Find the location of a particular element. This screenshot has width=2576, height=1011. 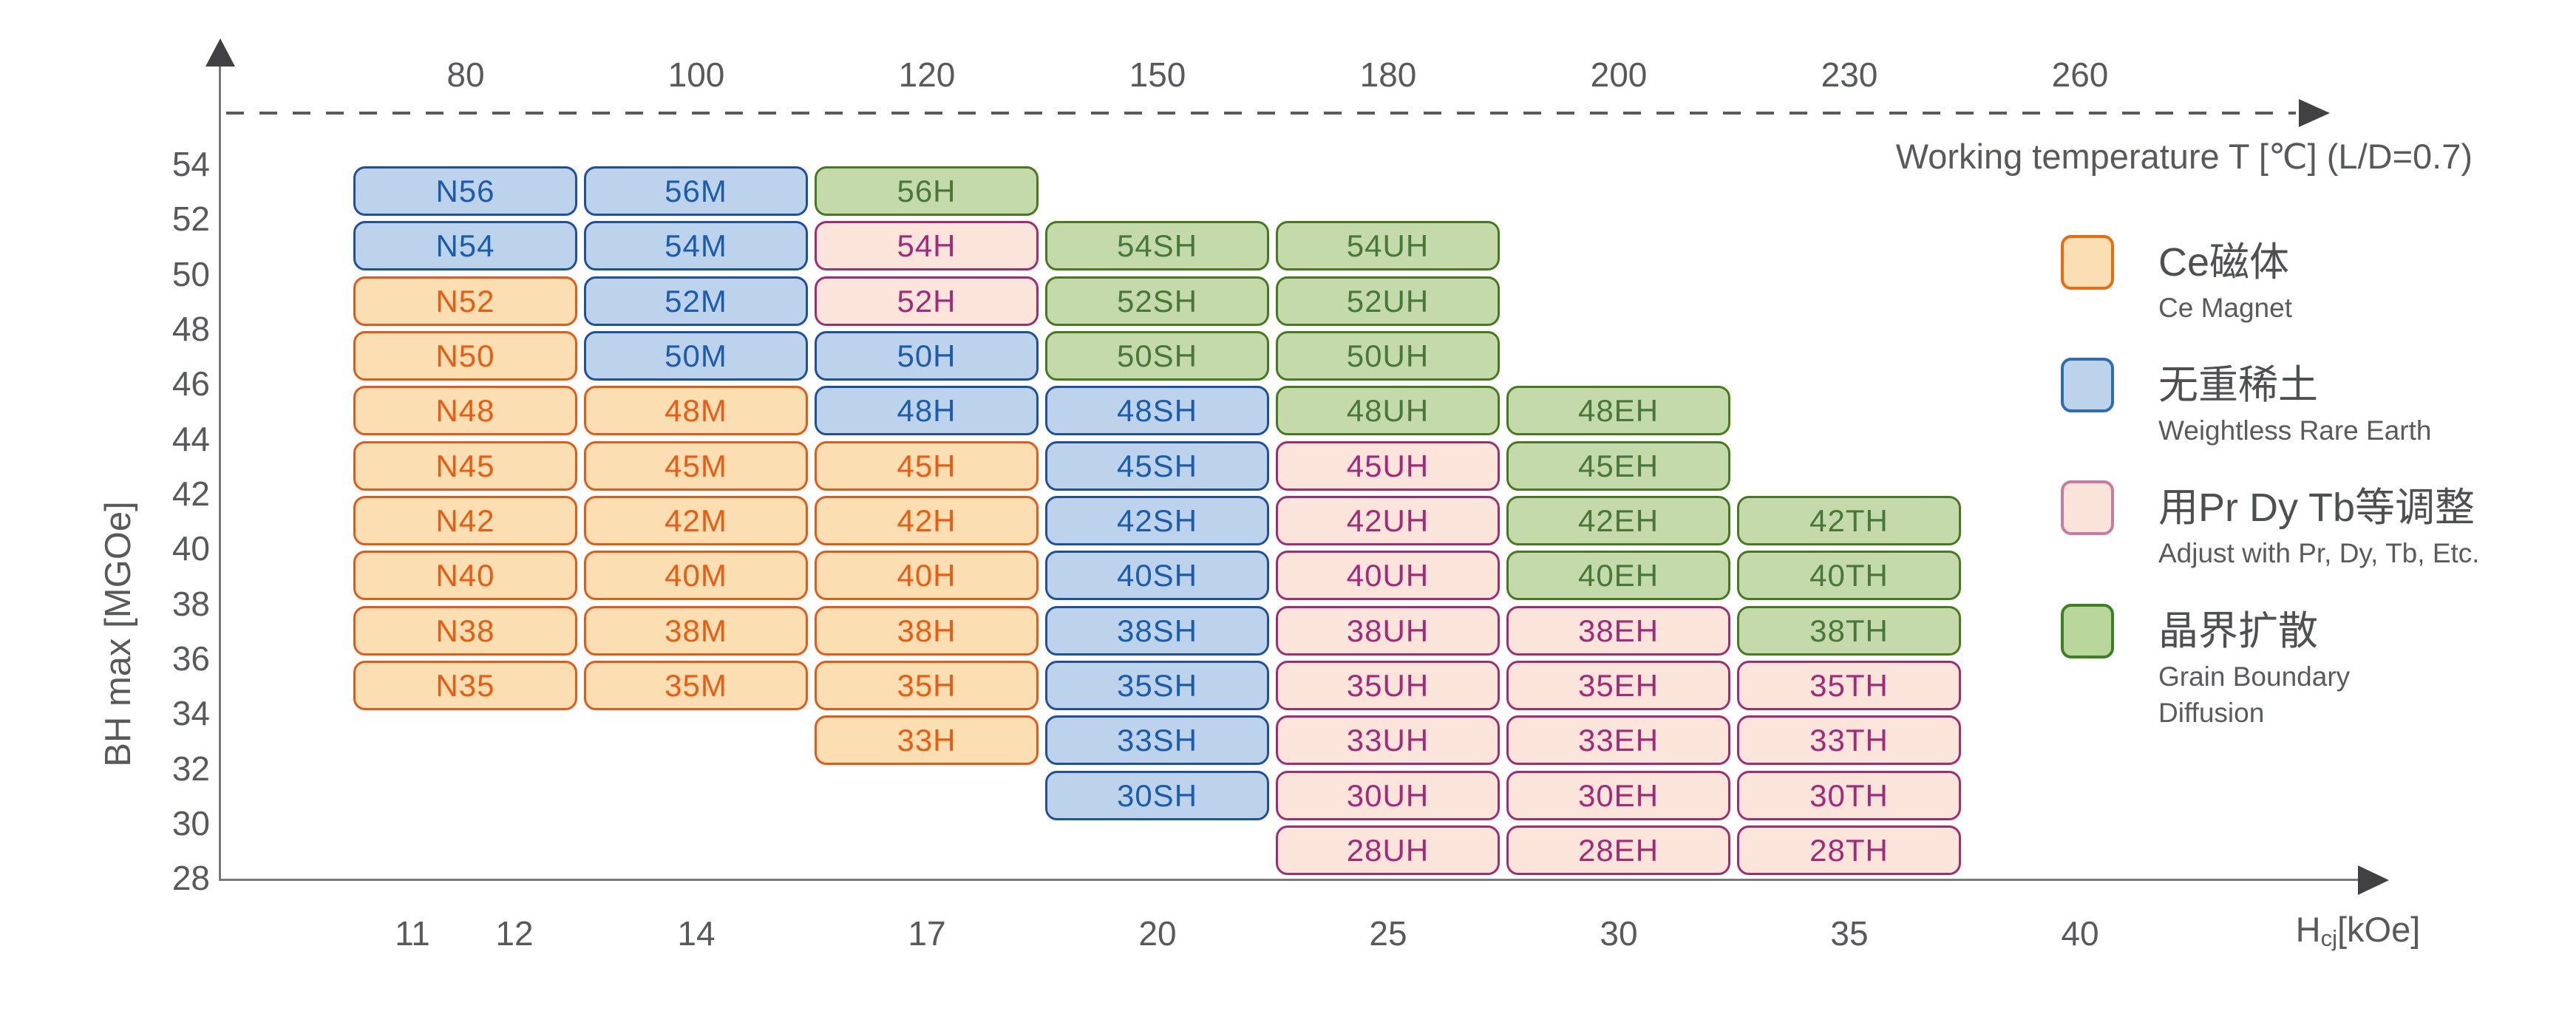

grade-cell-45H: 45H is located at coordinates (927, 466).